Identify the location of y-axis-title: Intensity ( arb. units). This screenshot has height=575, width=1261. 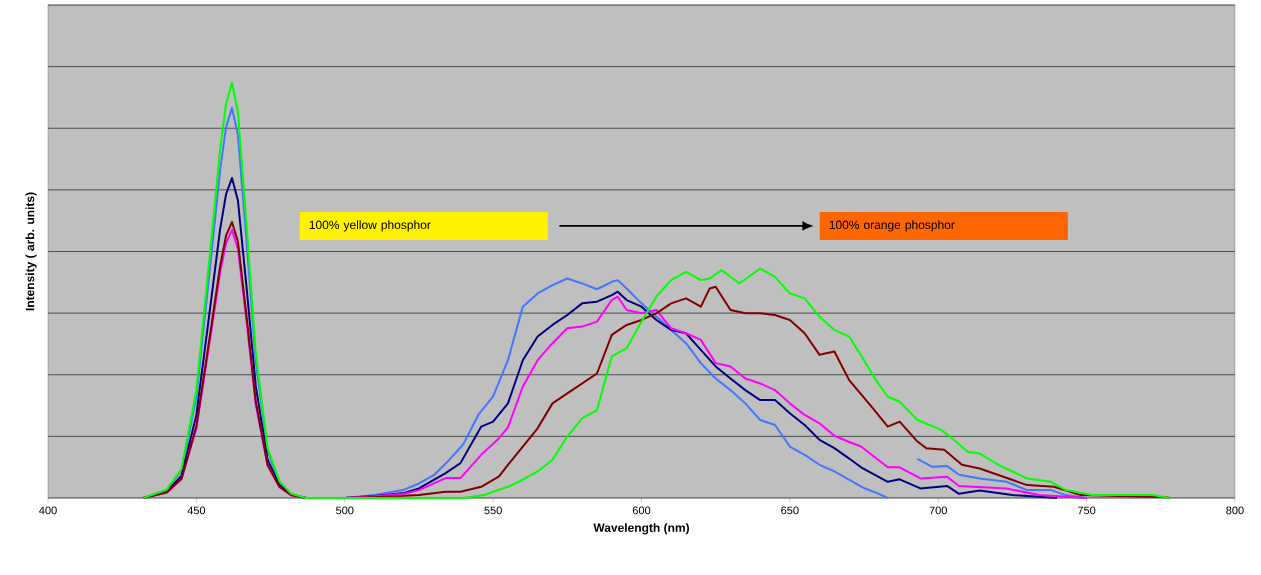
(31, 251).